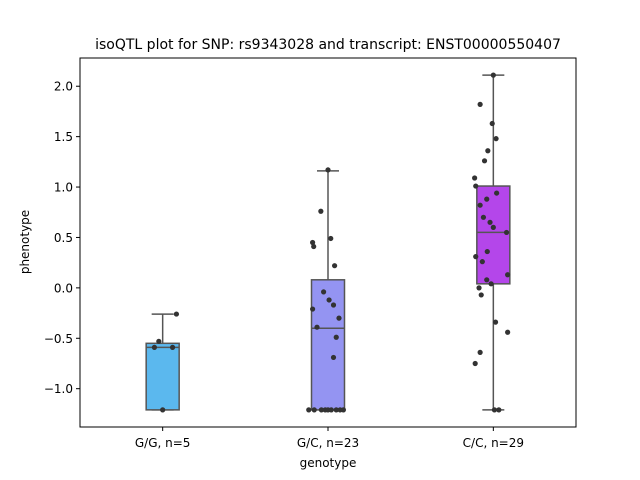  What do you see at coordinates (63, 188) in the screenshot?
I see `y-tick-label: 1.0` at bounding box center [63, 188].